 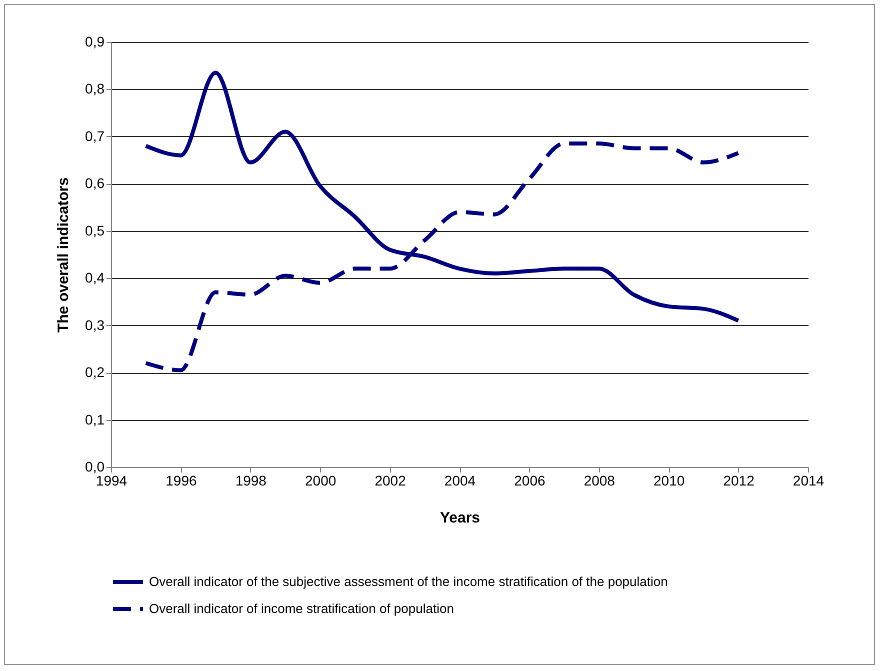 I want to click on y-tick-label: 0,8, so click(x=95, y=88).